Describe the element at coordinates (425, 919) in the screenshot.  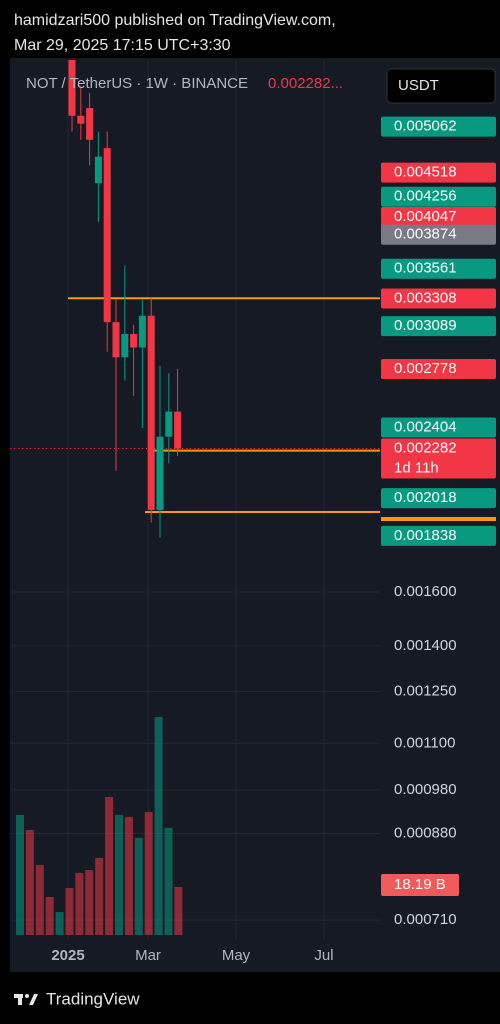
I see `y-tick-label: 0.000710` at that location.